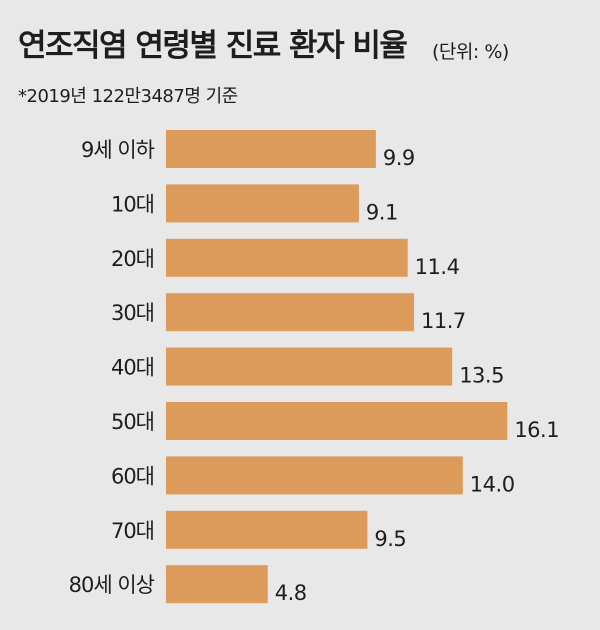  Describe the element at coordinates (132, 313) in the screenshot. I see `category-label-3: 30대` at that location.